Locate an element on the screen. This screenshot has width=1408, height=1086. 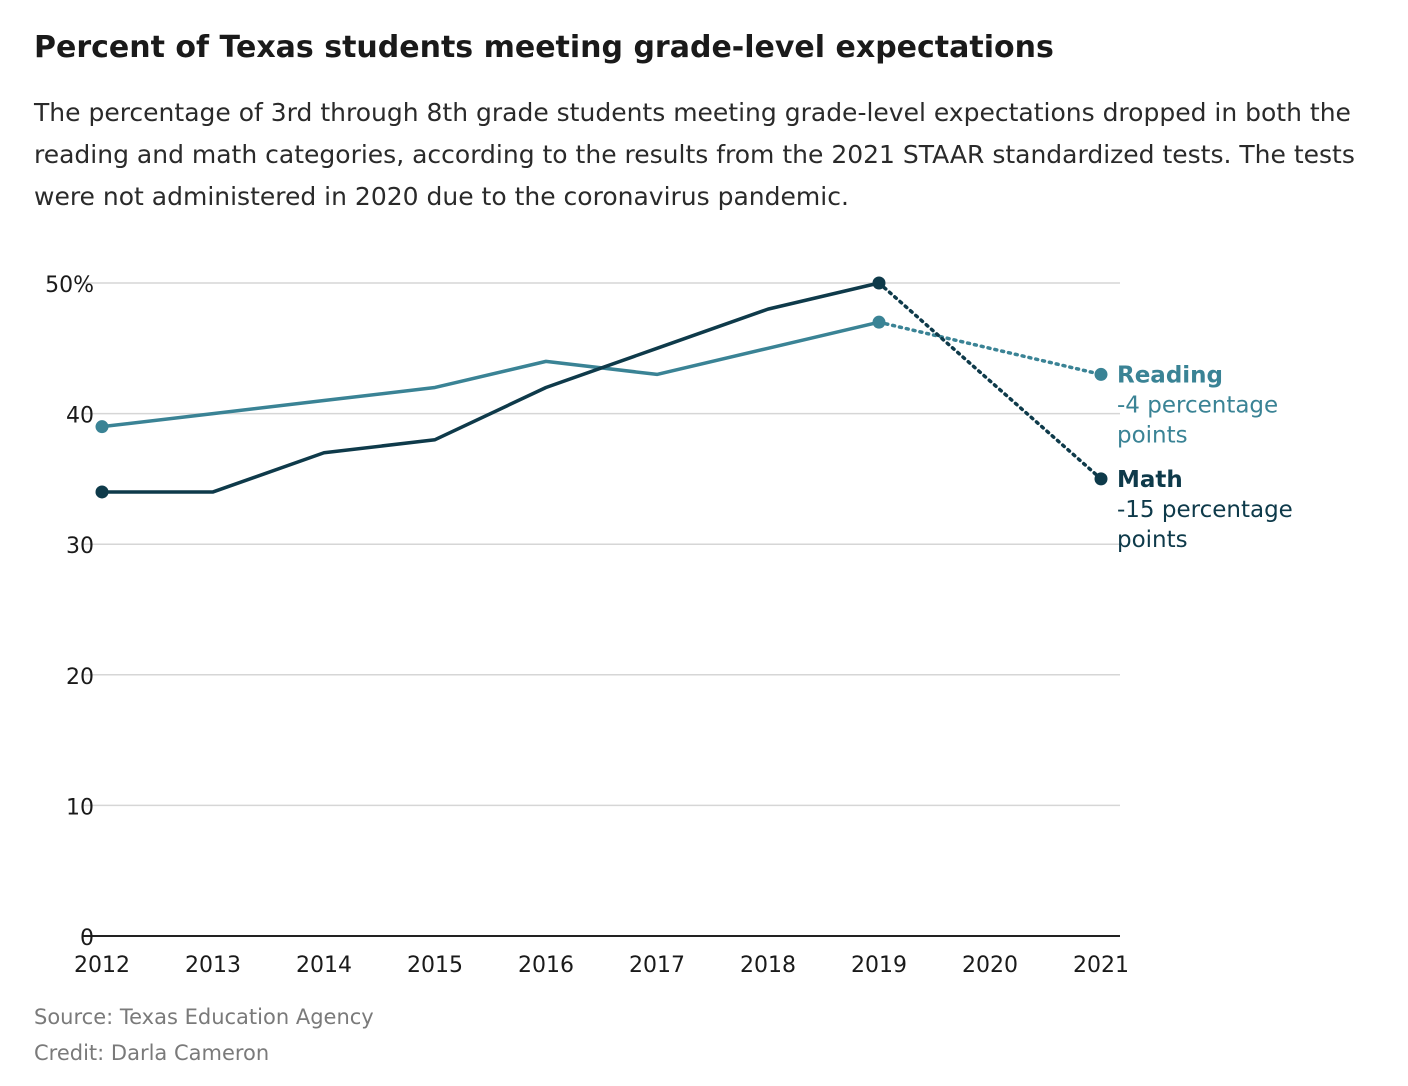
math-point-2012 is located at coordinates (102, 492).